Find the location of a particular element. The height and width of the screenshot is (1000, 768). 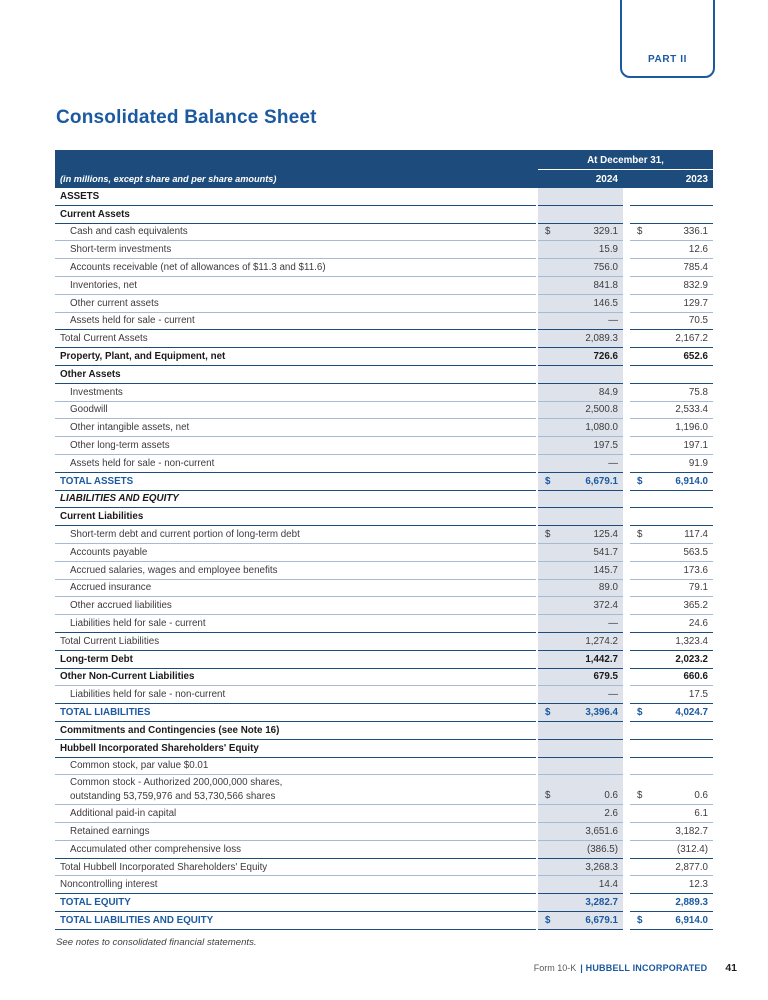

cell-v24: 3,268.3 is located at coordinates (580, 867).